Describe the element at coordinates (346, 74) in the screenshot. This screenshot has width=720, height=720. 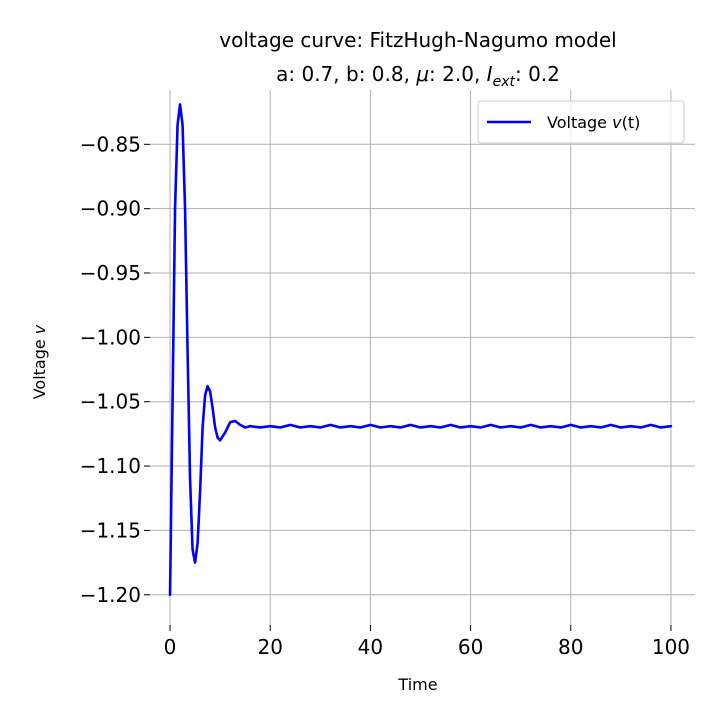
I see `title-a-b: a: 0.7, b: 0.8,` at that location.